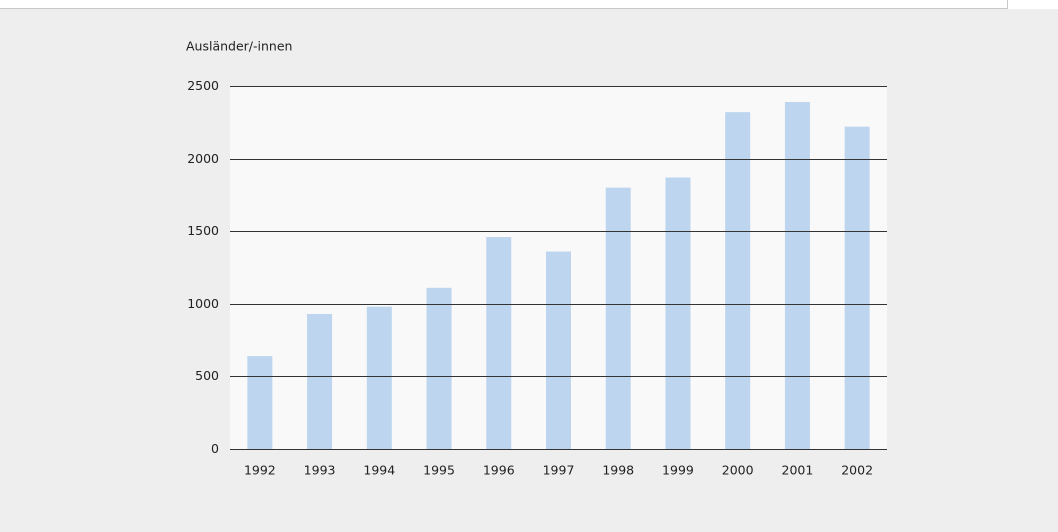 Image resolution: width=1058 pixels, height=532 pixels. I want to click on y-tick-label: 1500, so click(203, 230).